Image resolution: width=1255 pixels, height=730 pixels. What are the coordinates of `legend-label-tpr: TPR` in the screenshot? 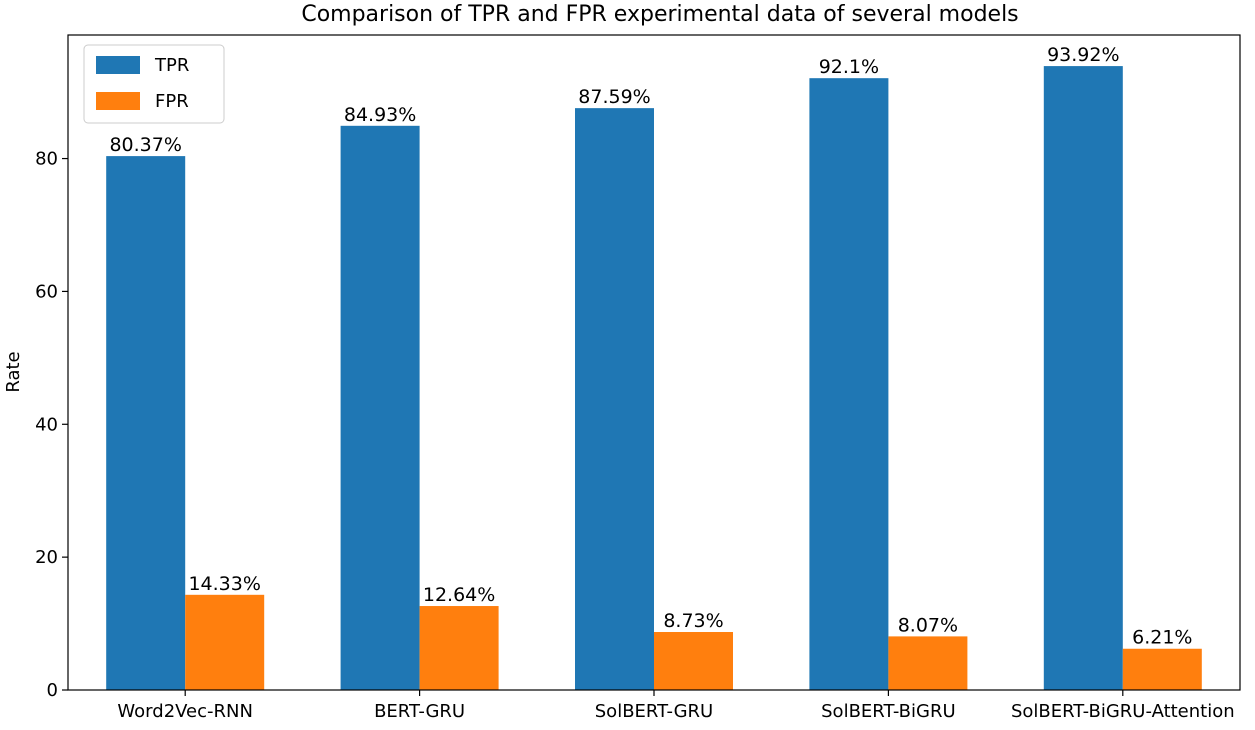 It's located at (171, 65).